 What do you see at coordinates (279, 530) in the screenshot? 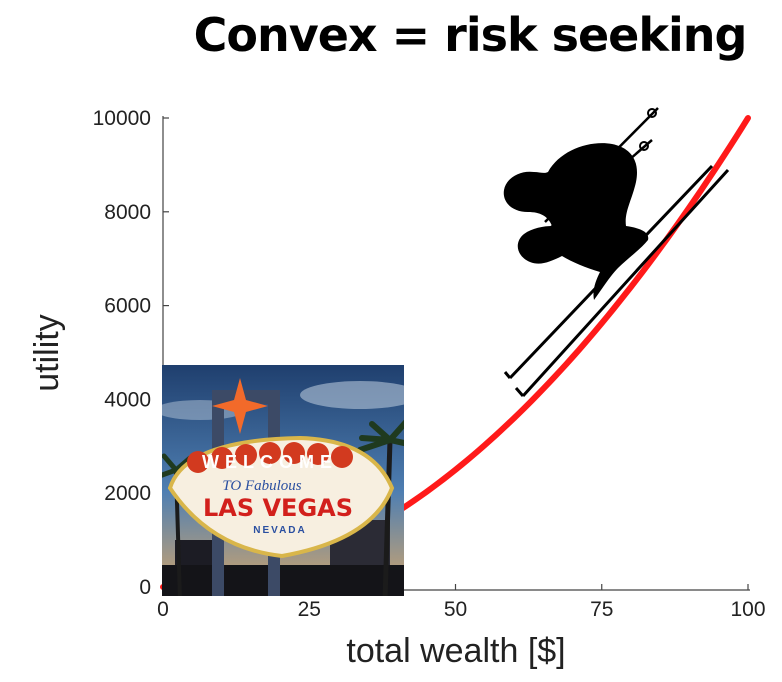
I see `sign-nevada: NEVADA` at bounding box center [279, 530].